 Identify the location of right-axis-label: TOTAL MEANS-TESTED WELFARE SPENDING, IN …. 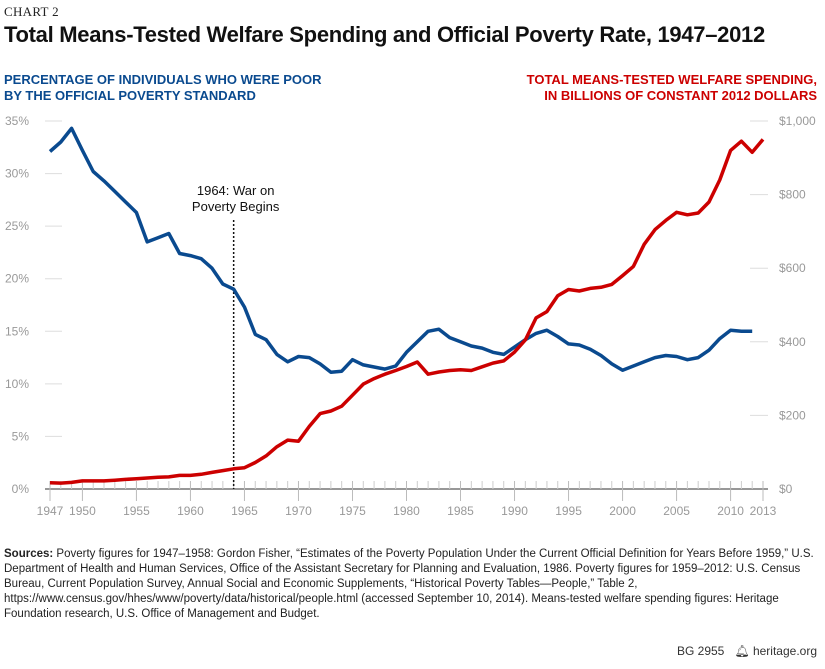
(672, 88).